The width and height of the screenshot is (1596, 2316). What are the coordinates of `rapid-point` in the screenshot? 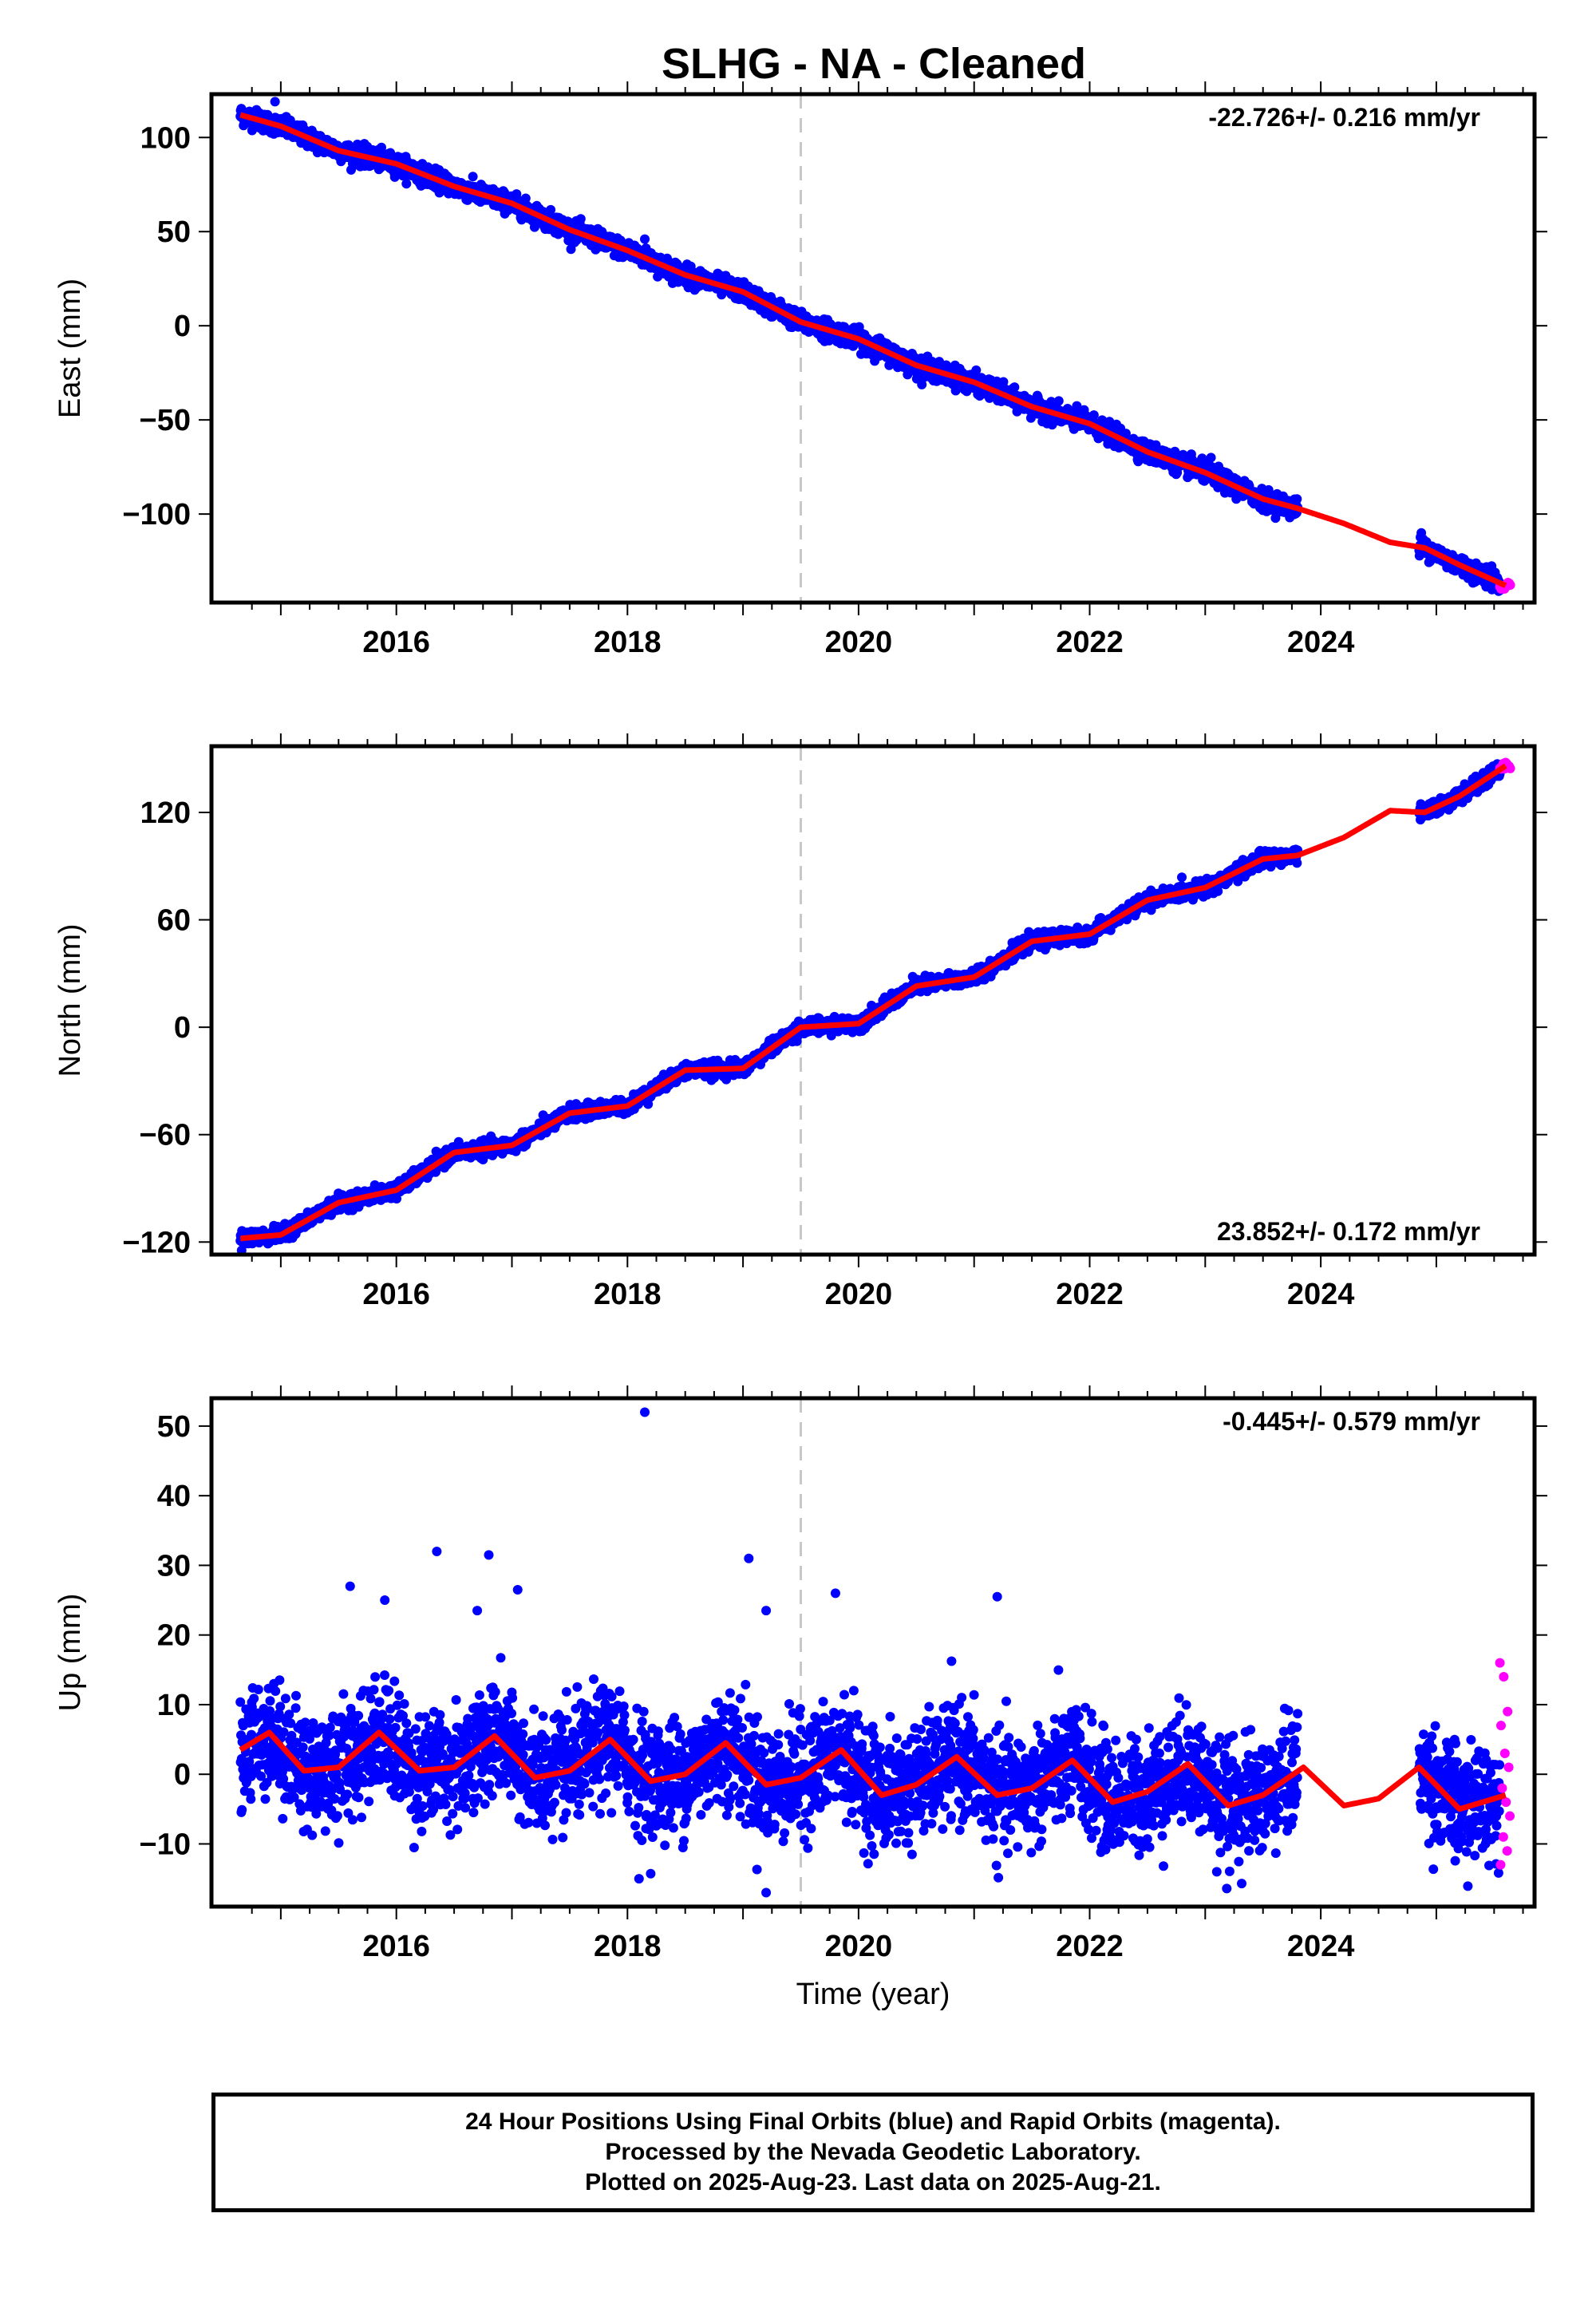 It's located at (1510, 585).